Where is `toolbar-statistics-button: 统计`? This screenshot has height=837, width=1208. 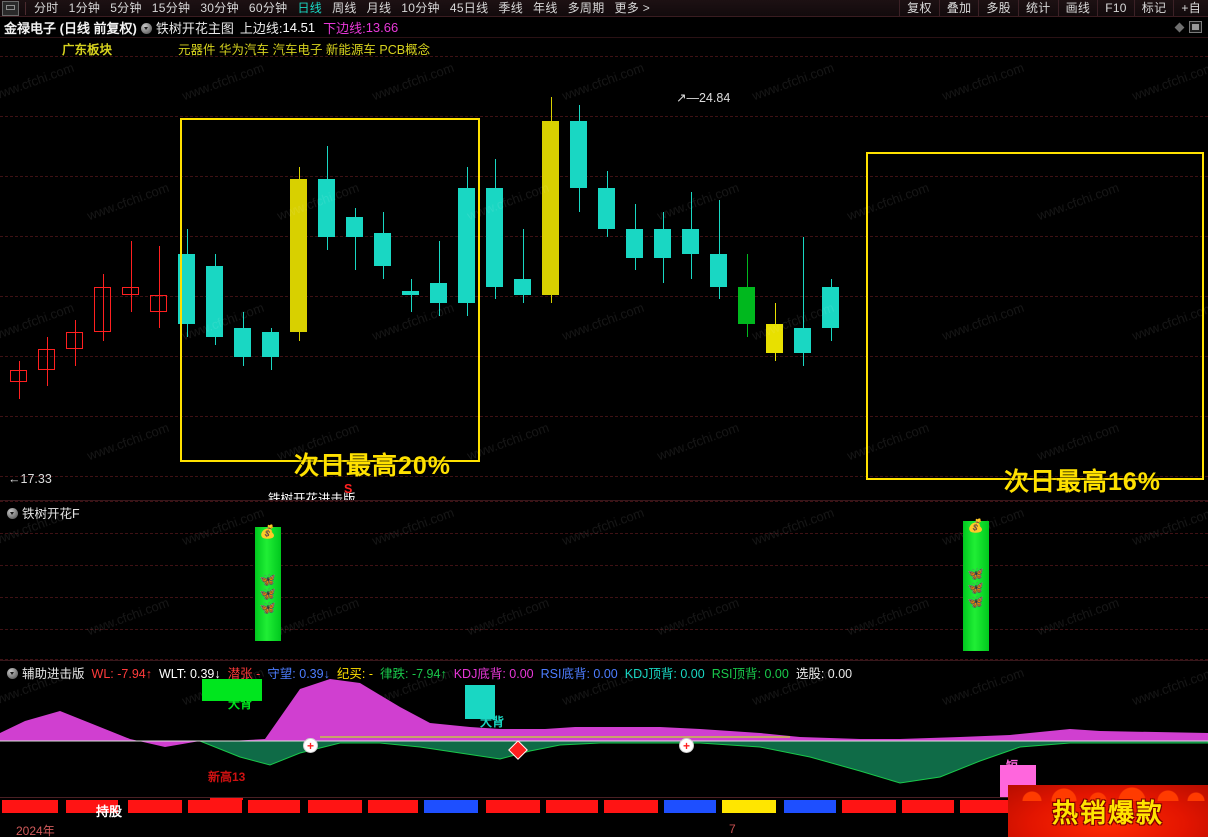
toolbar-statistics-button: 统计 is located at coordinates (1037, 8).